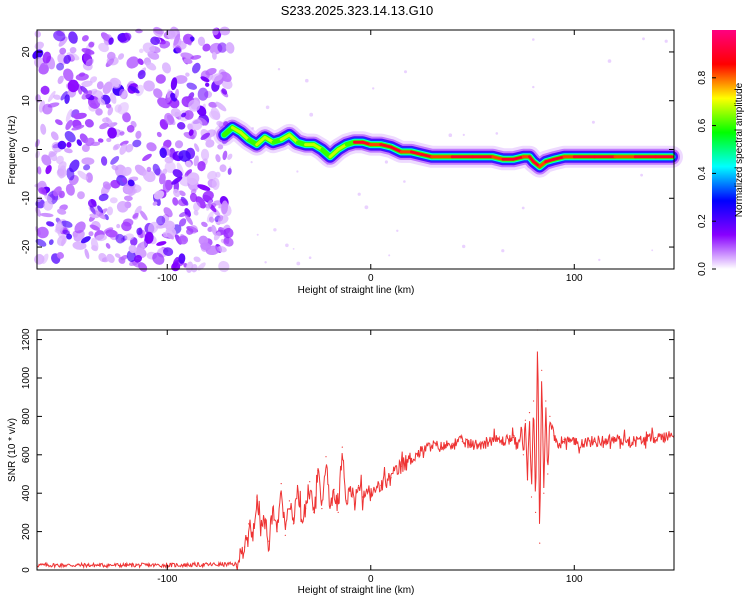 This screenshot has height=600, width=750. I want to click on figure-title: S233.2025.323.14.13.G10, so click(357, 10).